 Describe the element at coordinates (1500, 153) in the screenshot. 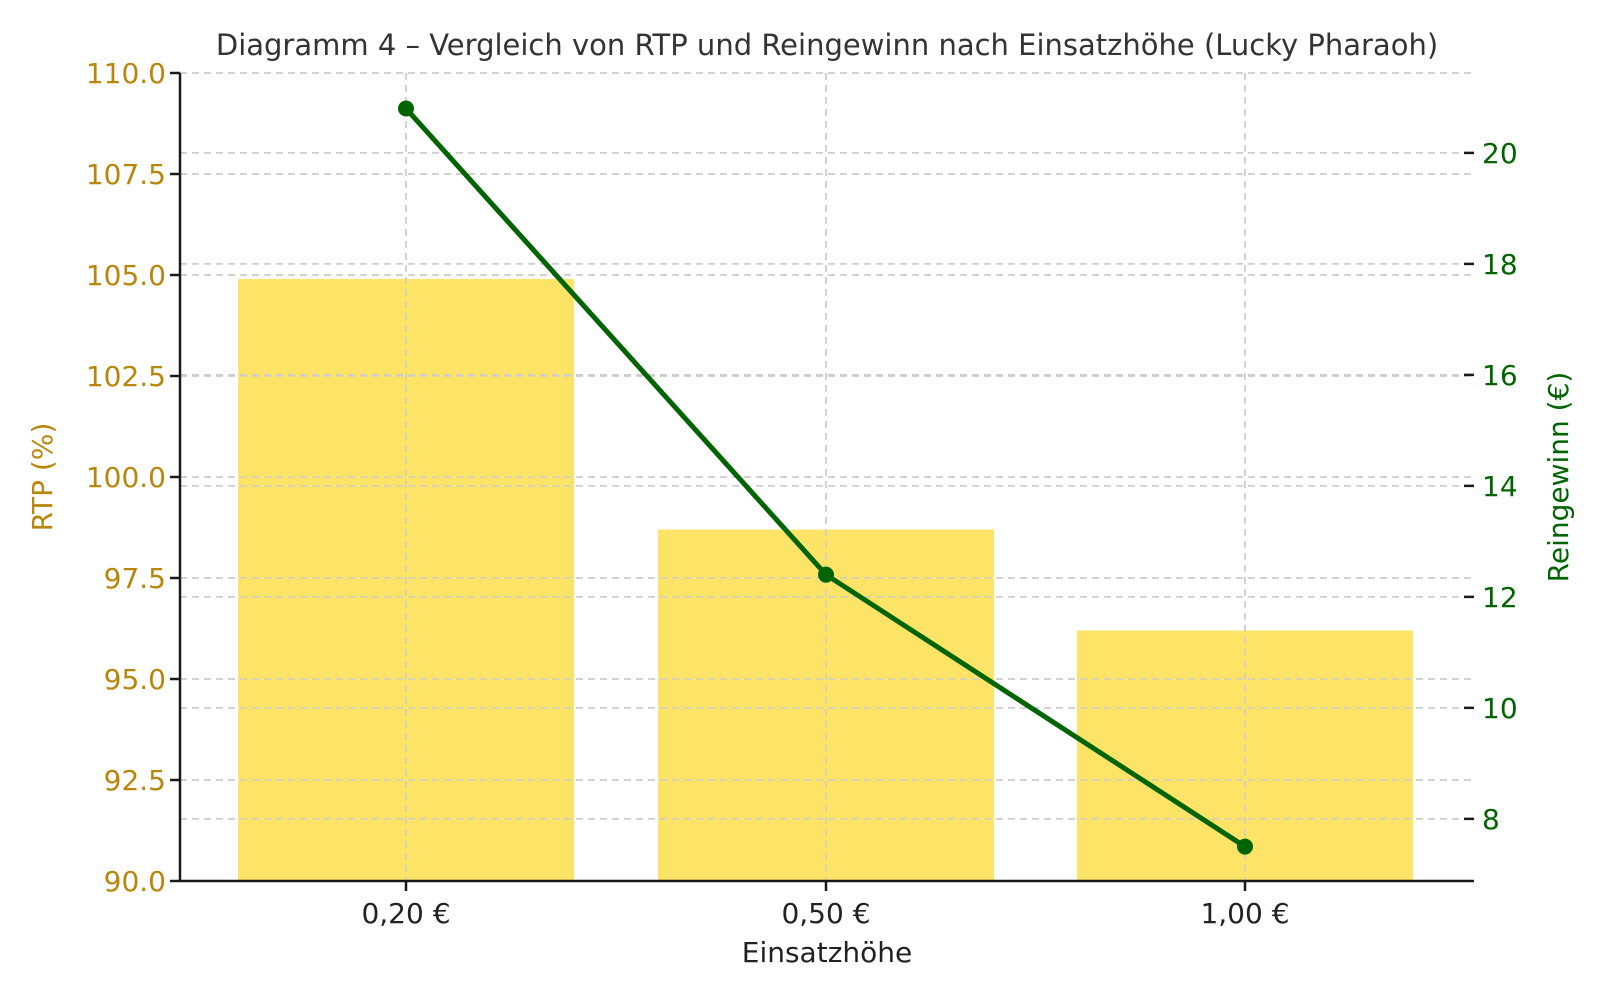

I see `right-tick-label: 20` at that location.